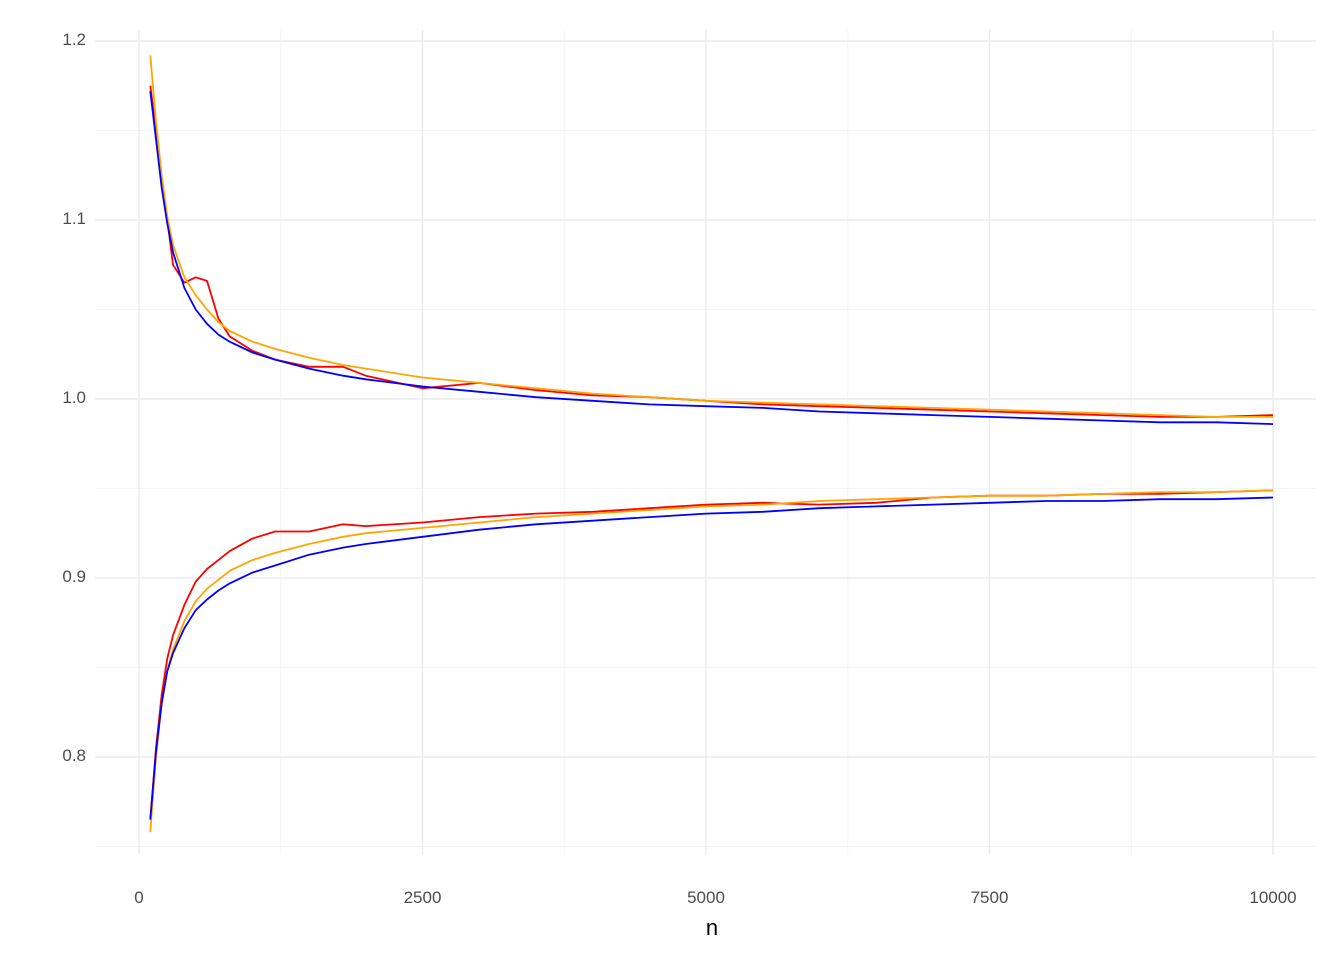 The height and width of the screenshot is (960, 1344). I want to click on x-tick-label: 2500, so click(422, 897).